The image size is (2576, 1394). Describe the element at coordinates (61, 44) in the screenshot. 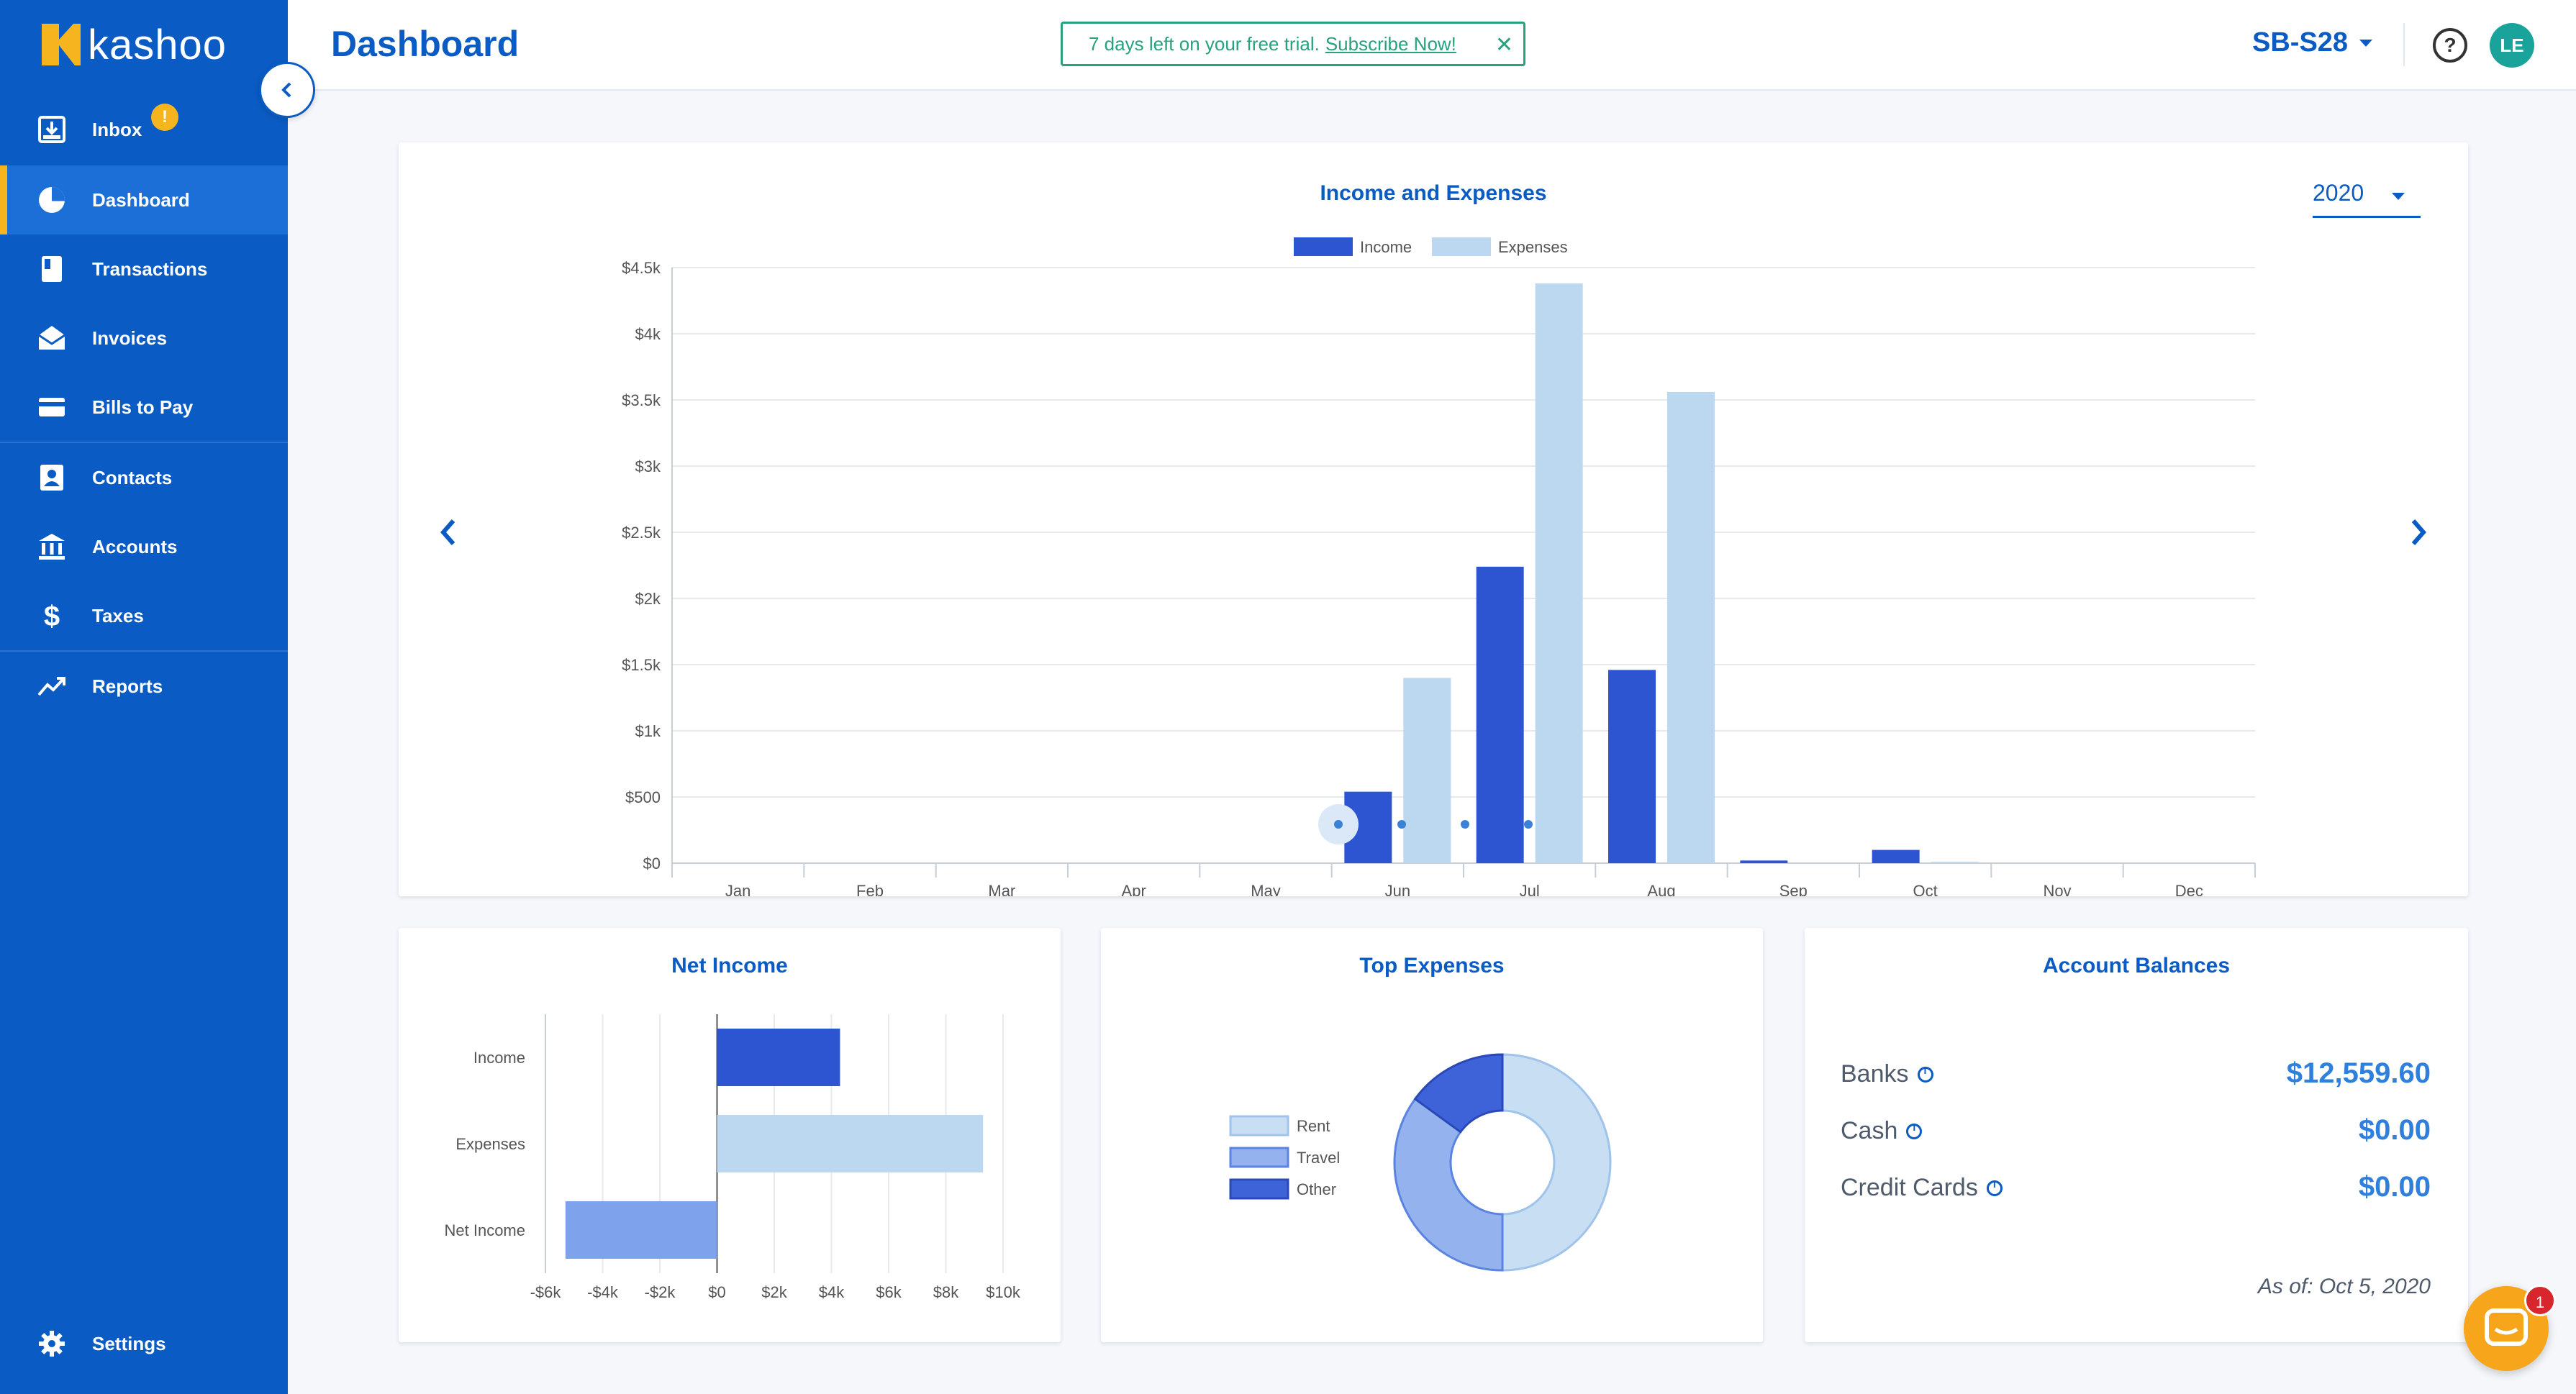

I see `kashoo-logo-icon` at that location.